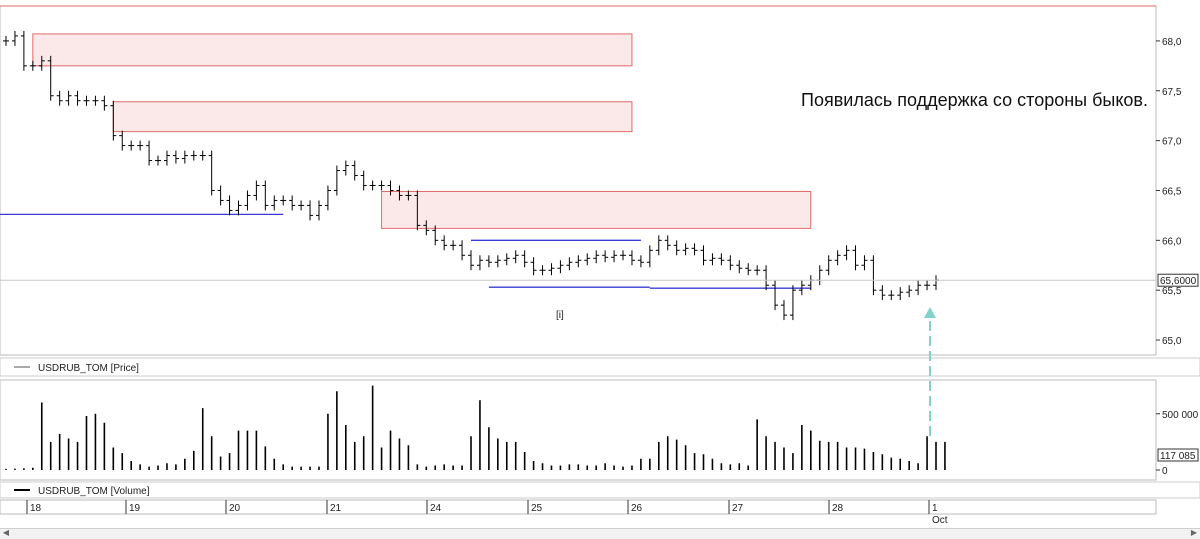  I want to click on volume-y-tick-label: 0, so click(1165, 471).